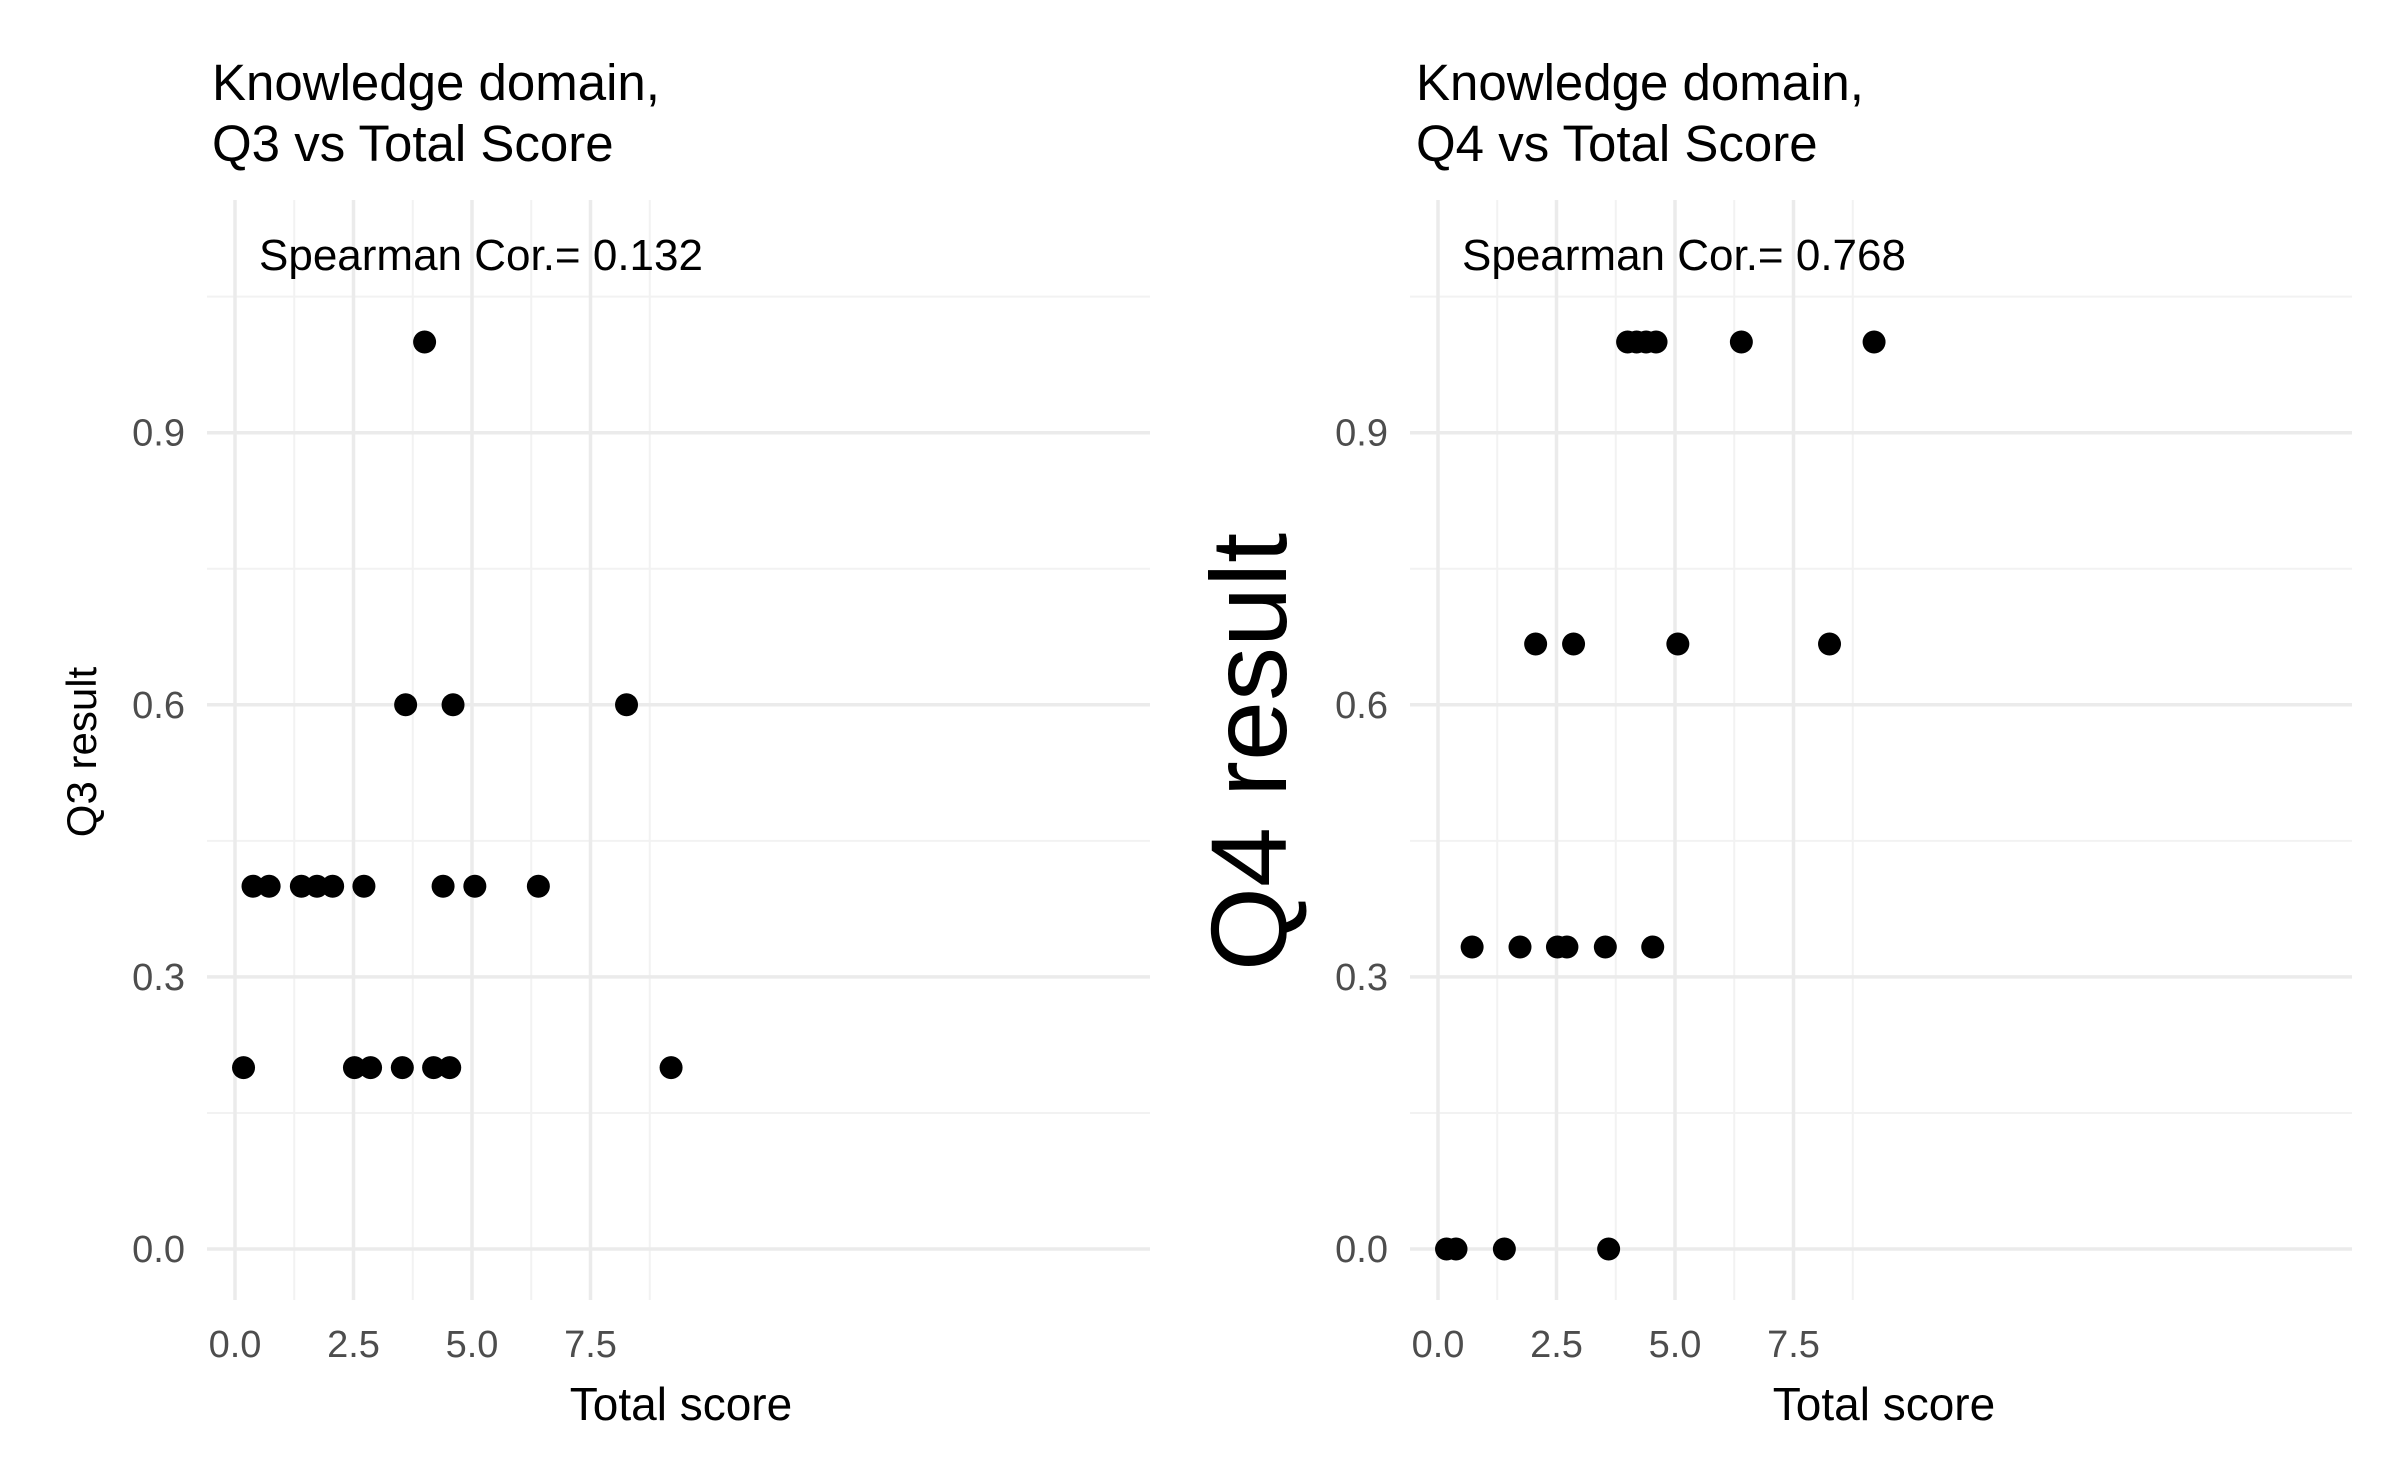  What do you see at coordinates (1884, 1404) in the screenshot?
I see `panel-q4-x-axis-label: Total score` at bounding box center [1884, 1404].